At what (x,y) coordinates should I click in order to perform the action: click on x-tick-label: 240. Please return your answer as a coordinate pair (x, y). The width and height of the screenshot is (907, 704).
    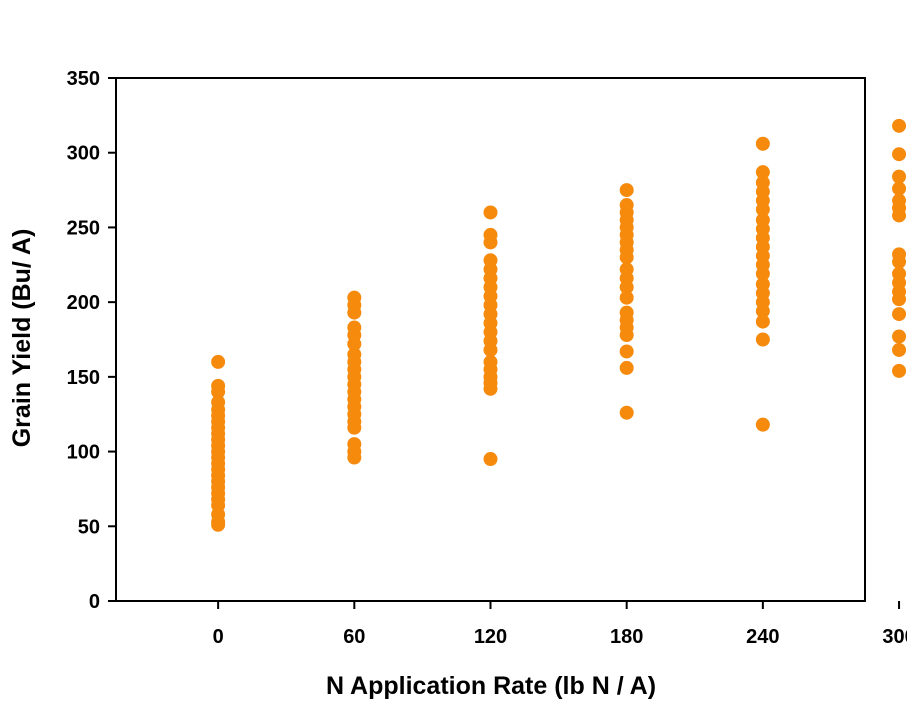
    Looking at the image, I should click on (762, 637).